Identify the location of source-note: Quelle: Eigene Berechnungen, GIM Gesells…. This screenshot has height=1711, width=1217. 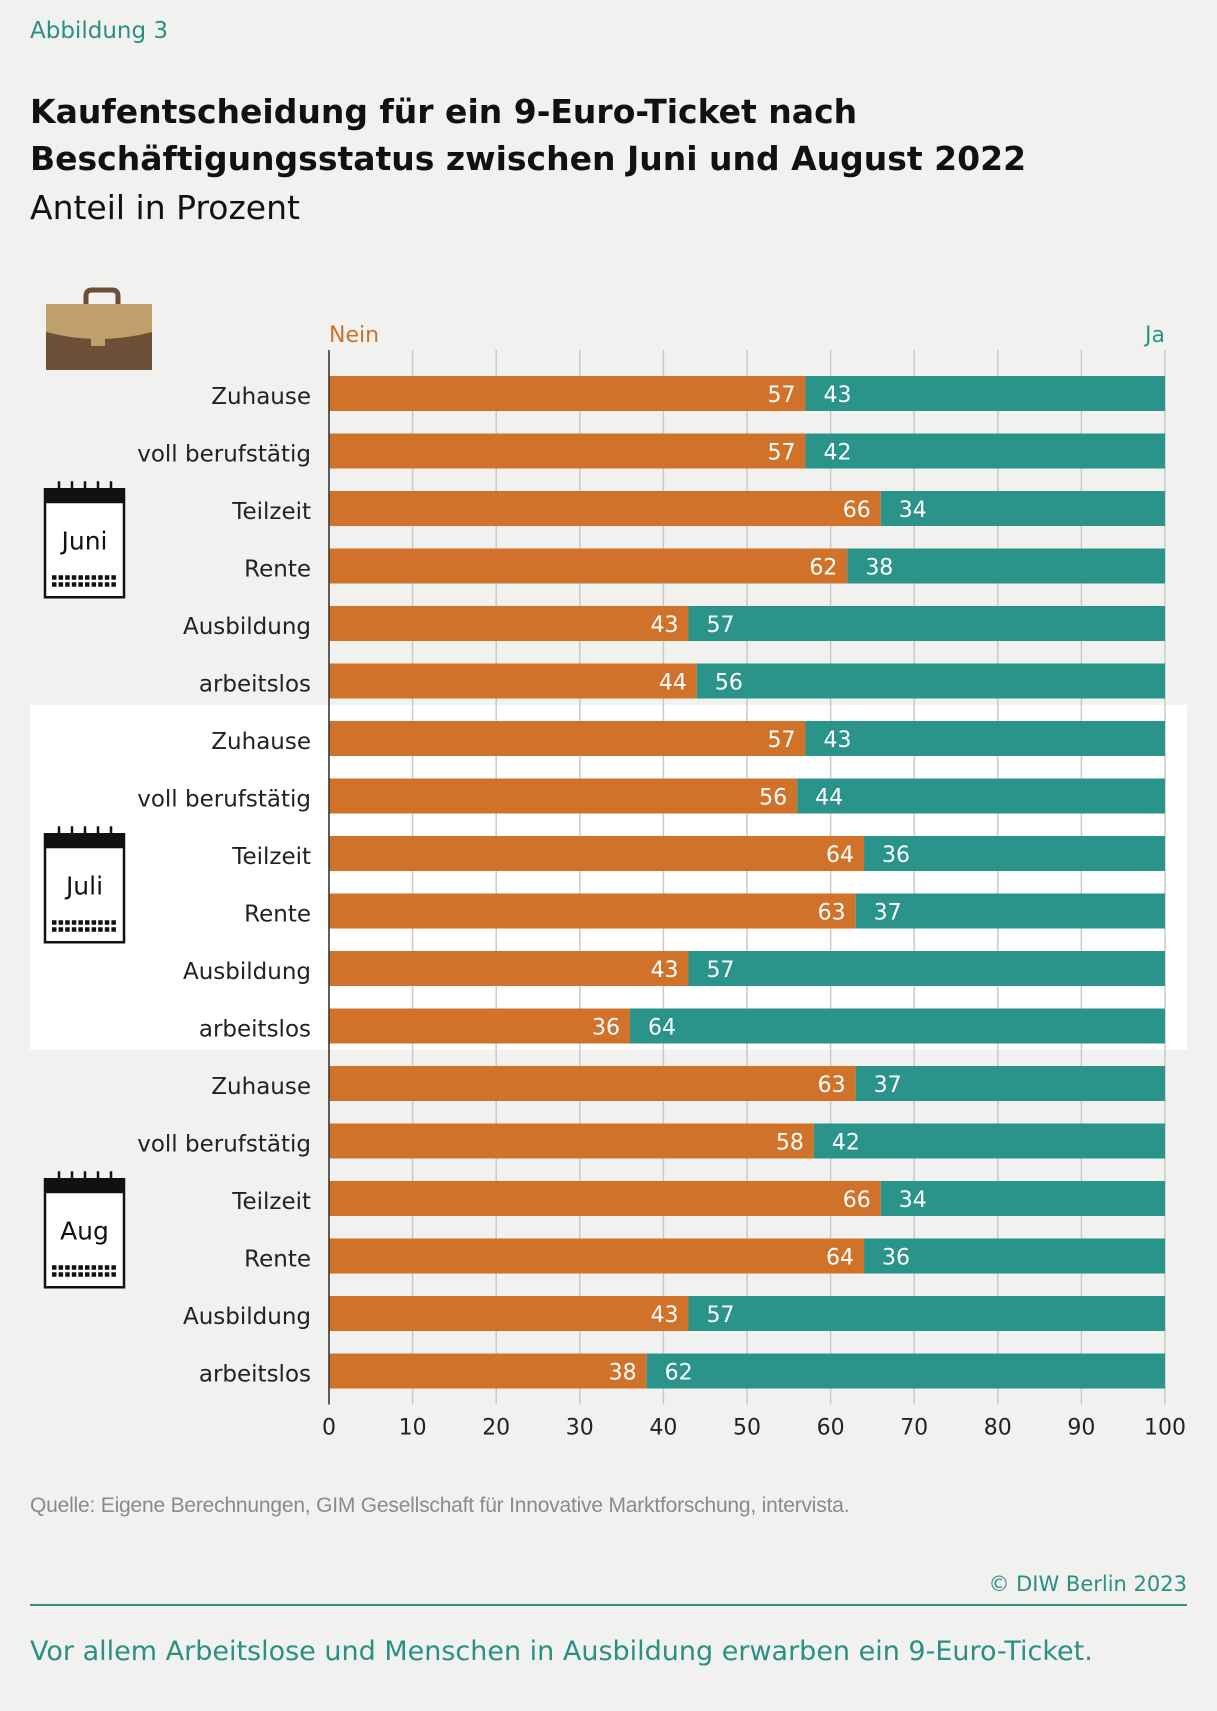
(440, 1505).